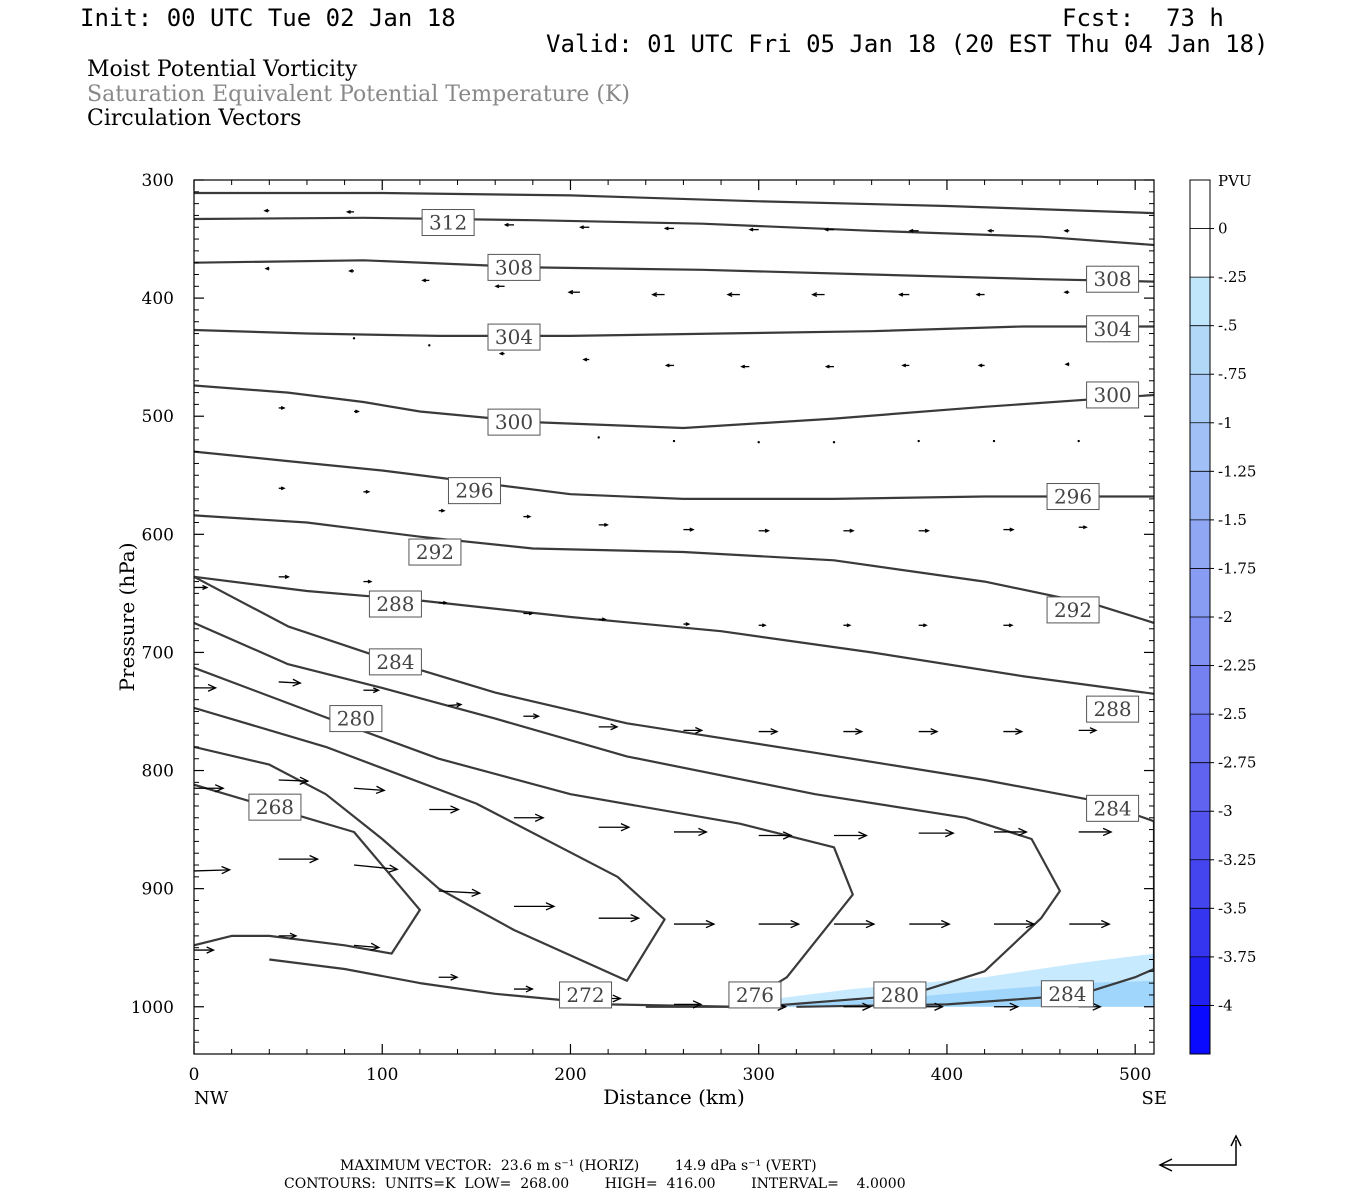  Describe the element at coordinates (158, 653) in the screenshot. I see `y-tick-label: 700` at that location.